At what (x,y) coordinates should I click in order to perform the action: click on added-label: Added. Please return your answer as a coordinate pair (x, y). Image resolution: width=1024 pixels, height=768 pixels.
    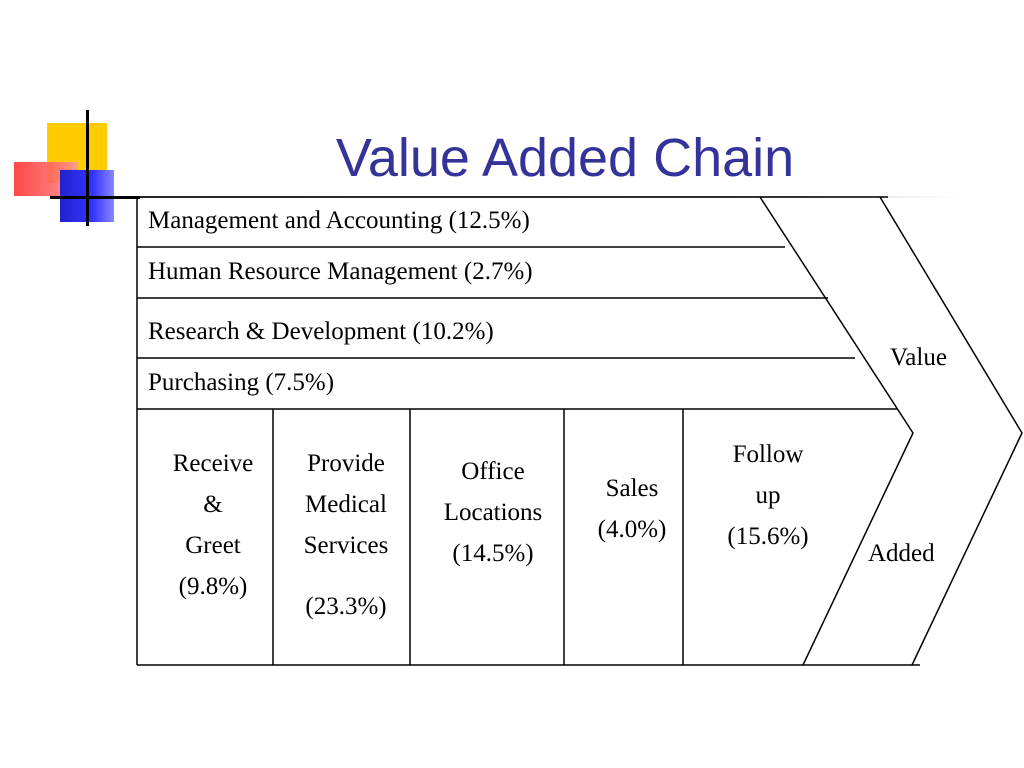
    Looking at the image, I should click on (901, 553).